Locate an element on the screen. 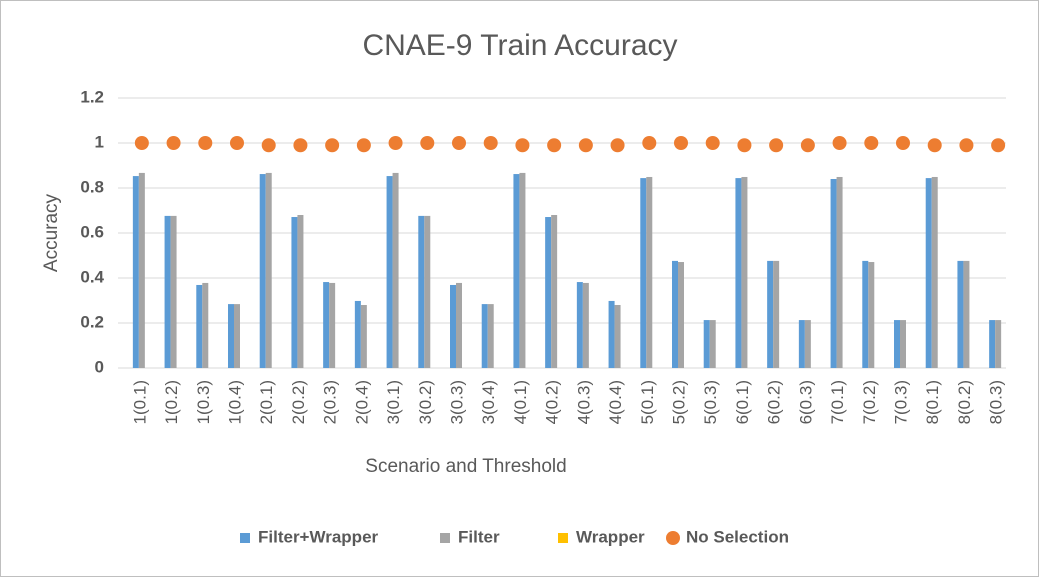 The height and width of the screenshot is (577, 1039). x-tick-label: 3(0.1) is located at coordinates (393, 402).